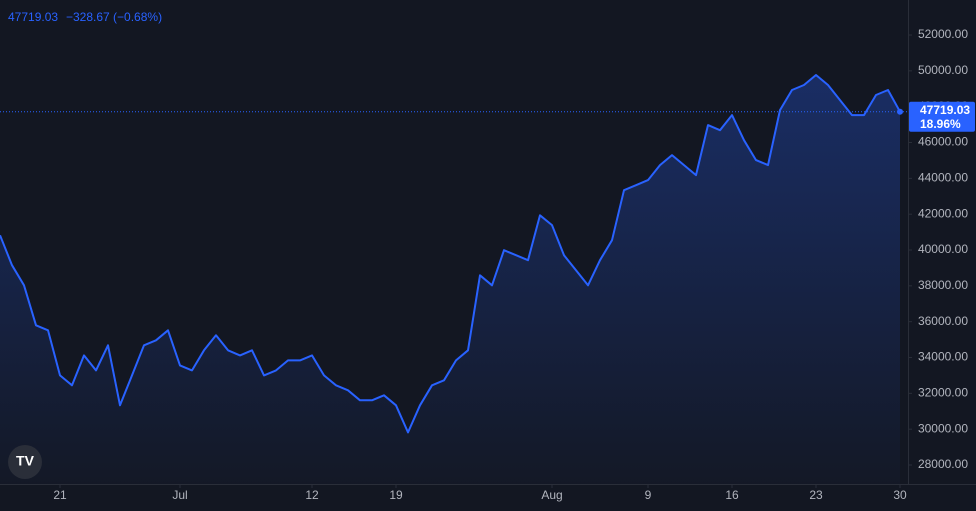 Image resolution: width=976 pixels, height=511 pixels. Describe the element at coordinates (900, 111) in the screenshot. I see `last-point` at that location.